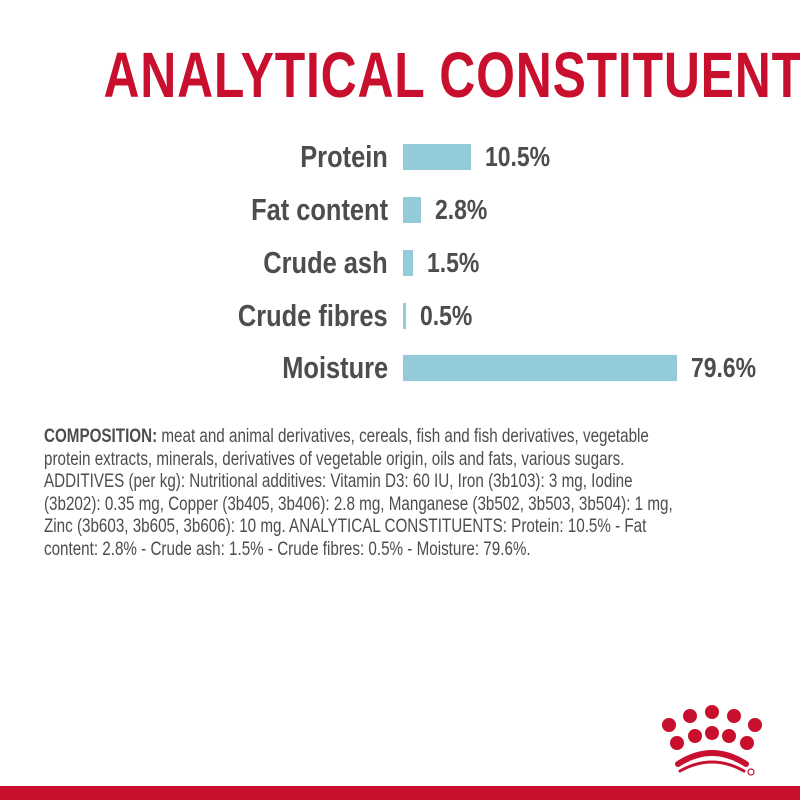  What do you see at coordinates (400, 316) in the screenshot?
I see `constituent-row: Crude fibres 0.5%` at bounding box center [400, 316].